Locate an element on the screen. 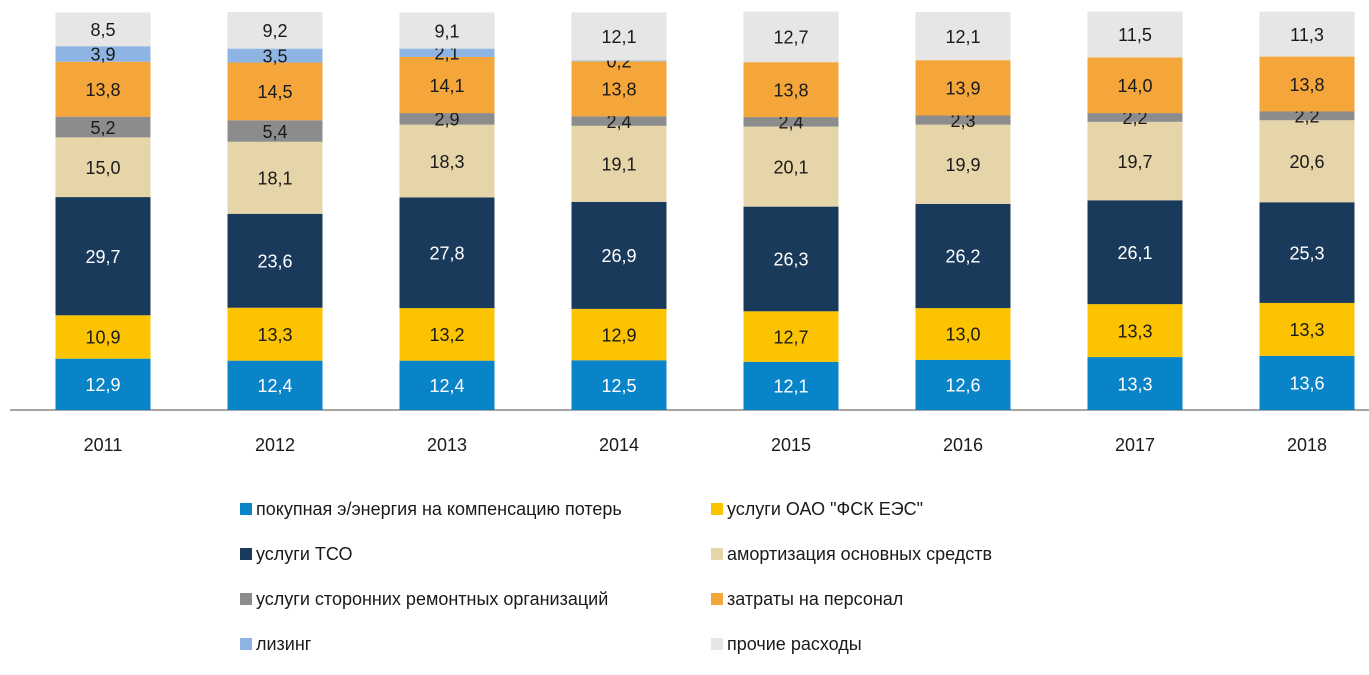 The width and height of the screenshot is (1369, 675). x-tick-label: 2013 is located at coordinates (447, 445).